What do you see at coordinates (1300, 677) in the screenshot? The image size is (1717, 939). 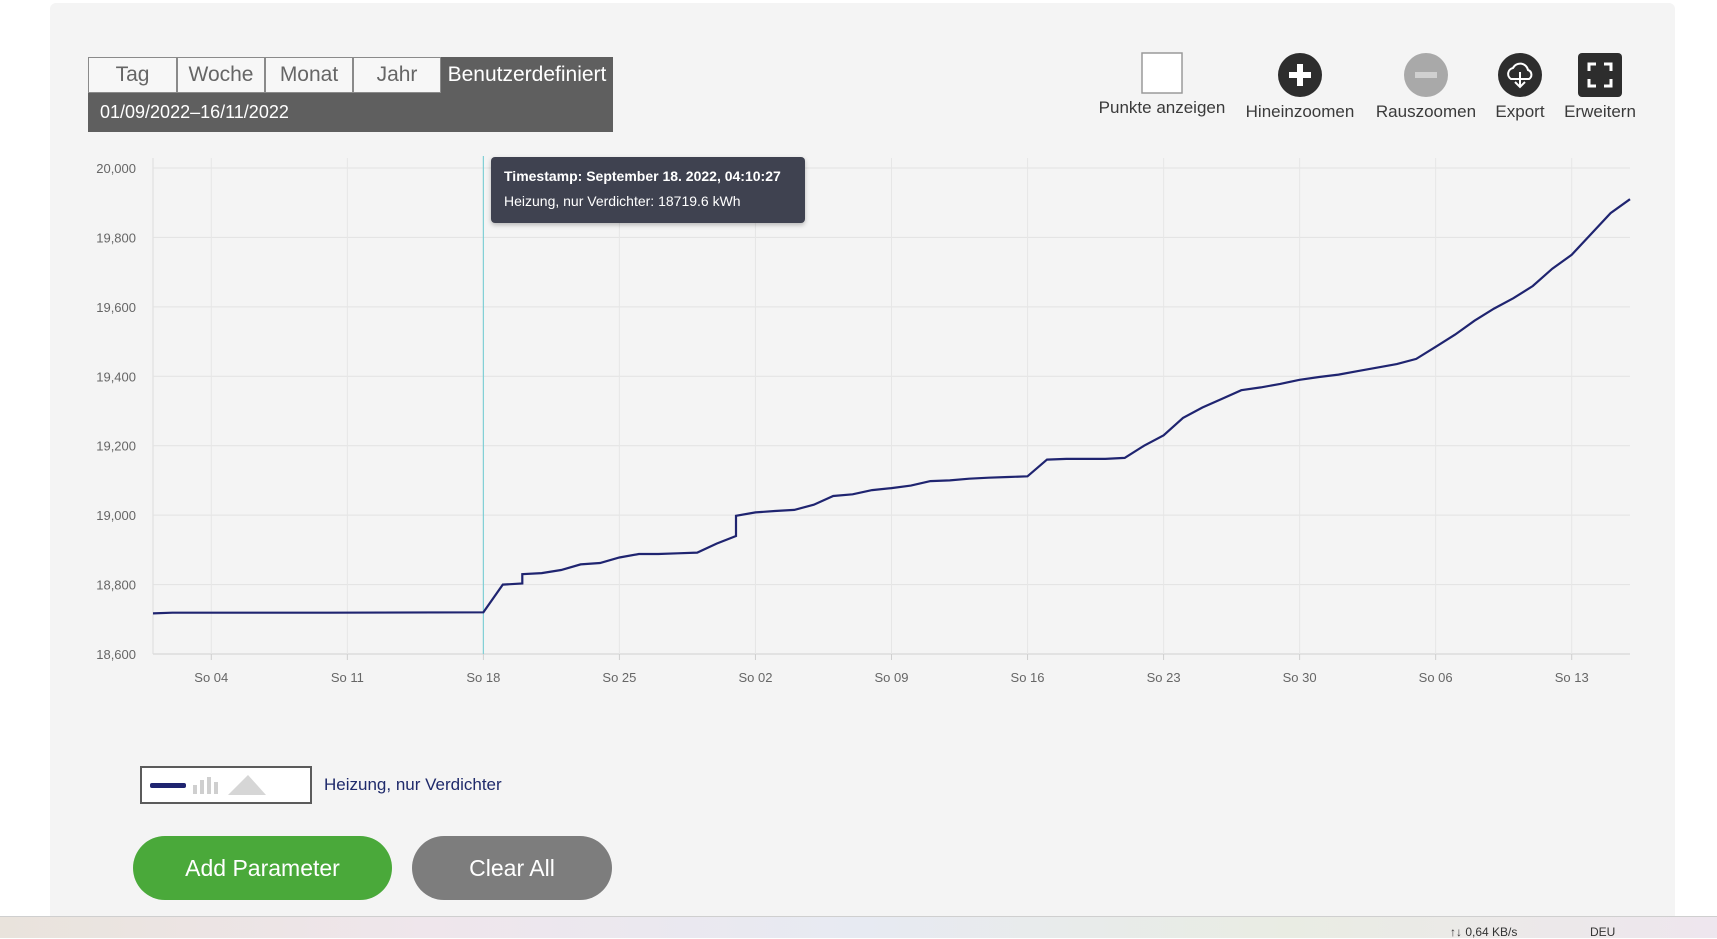 I see `x-tick-label: So 30` at bounding box center [1300, 677].